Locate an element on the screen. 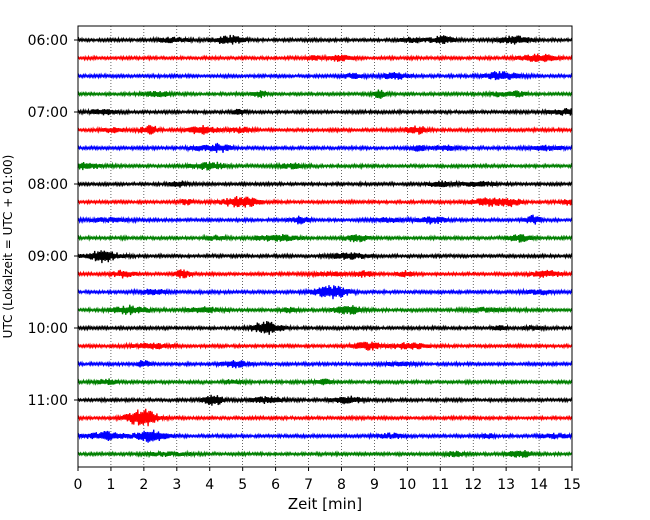 The image size is (650, 520). x-tick-label: 15 is located at coordinates (572, 485).